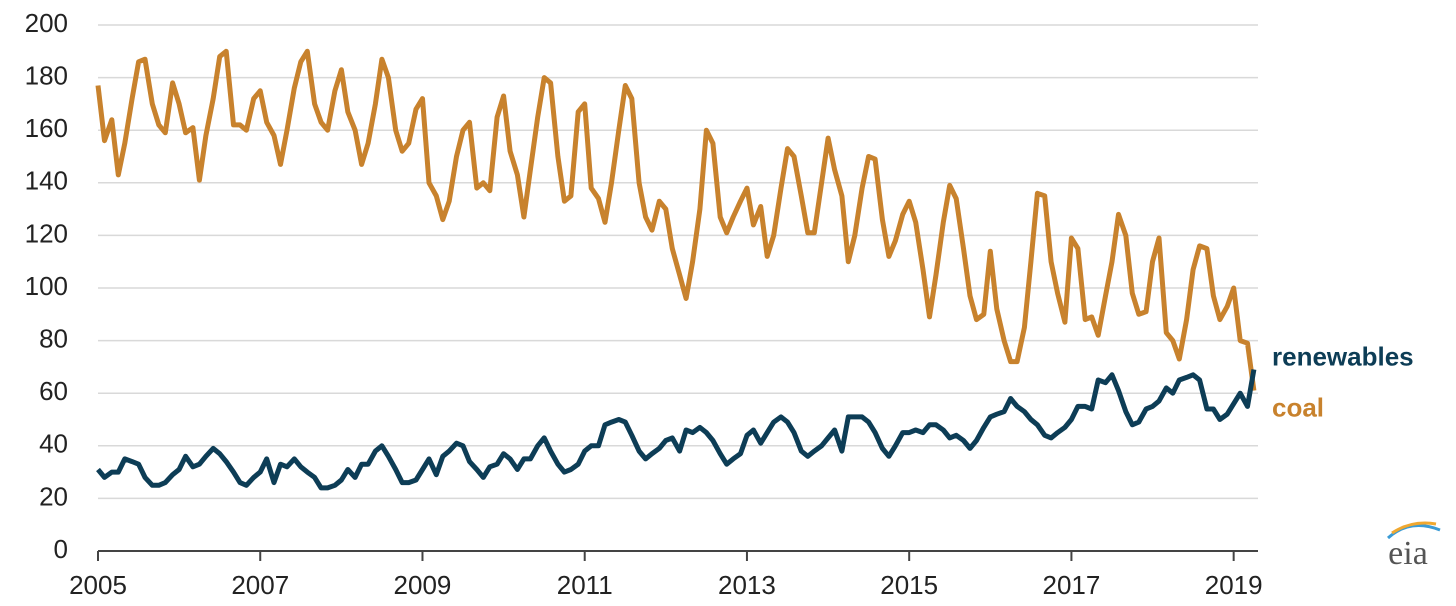  Describe the element at coordinates (53, 338) in the screenshot. I see `y-tick-label: 80` at that location.